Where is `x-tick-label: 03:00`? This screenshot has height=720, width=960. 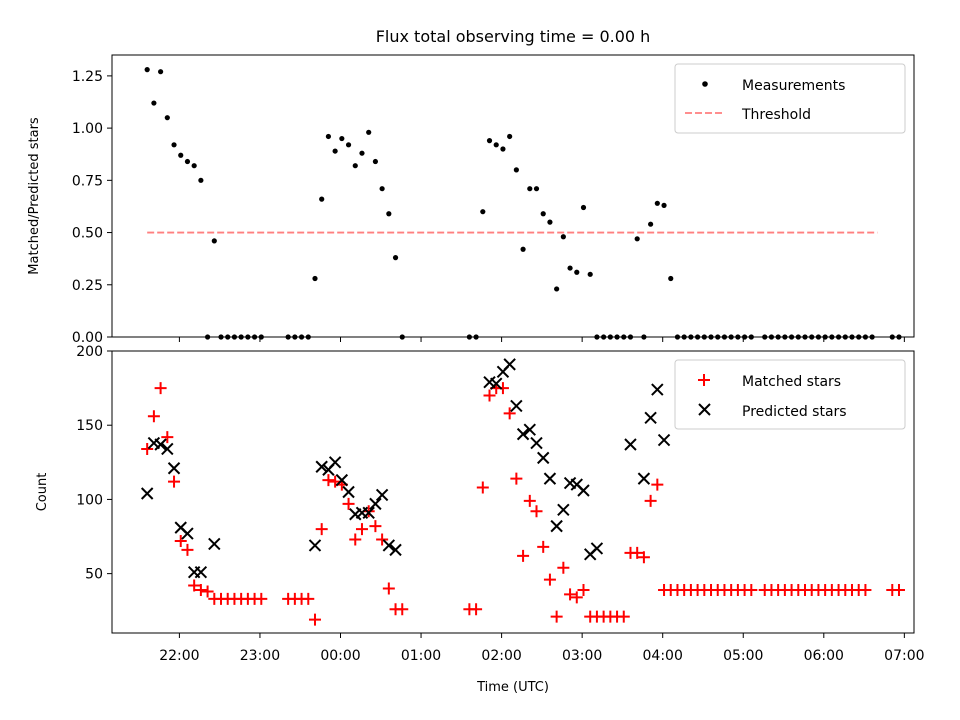 x-tick-label: 03:00 is located at coordinates (582, 656).